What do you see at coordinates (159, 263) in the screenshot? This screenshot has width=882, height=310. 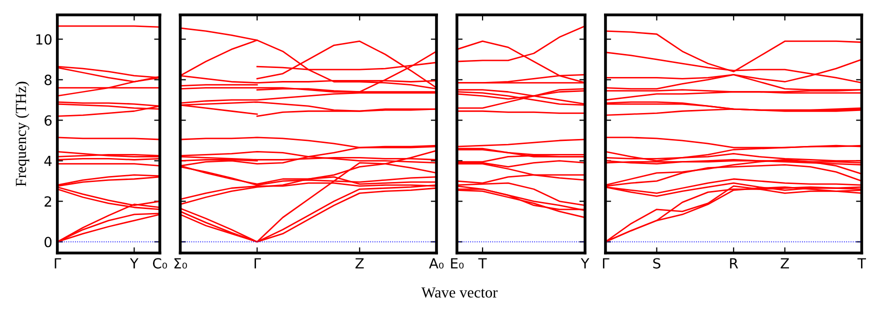 I see `x-tick-label: C₀` at bounding box center [159, 263].